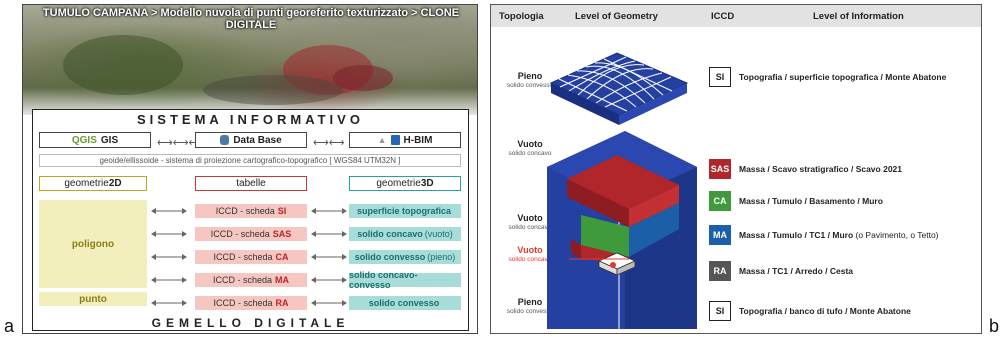 The width and height of the screenshot is (1006, 337). I want to click on column-geometries-3d-suffix: 3D, so click(427, 183).